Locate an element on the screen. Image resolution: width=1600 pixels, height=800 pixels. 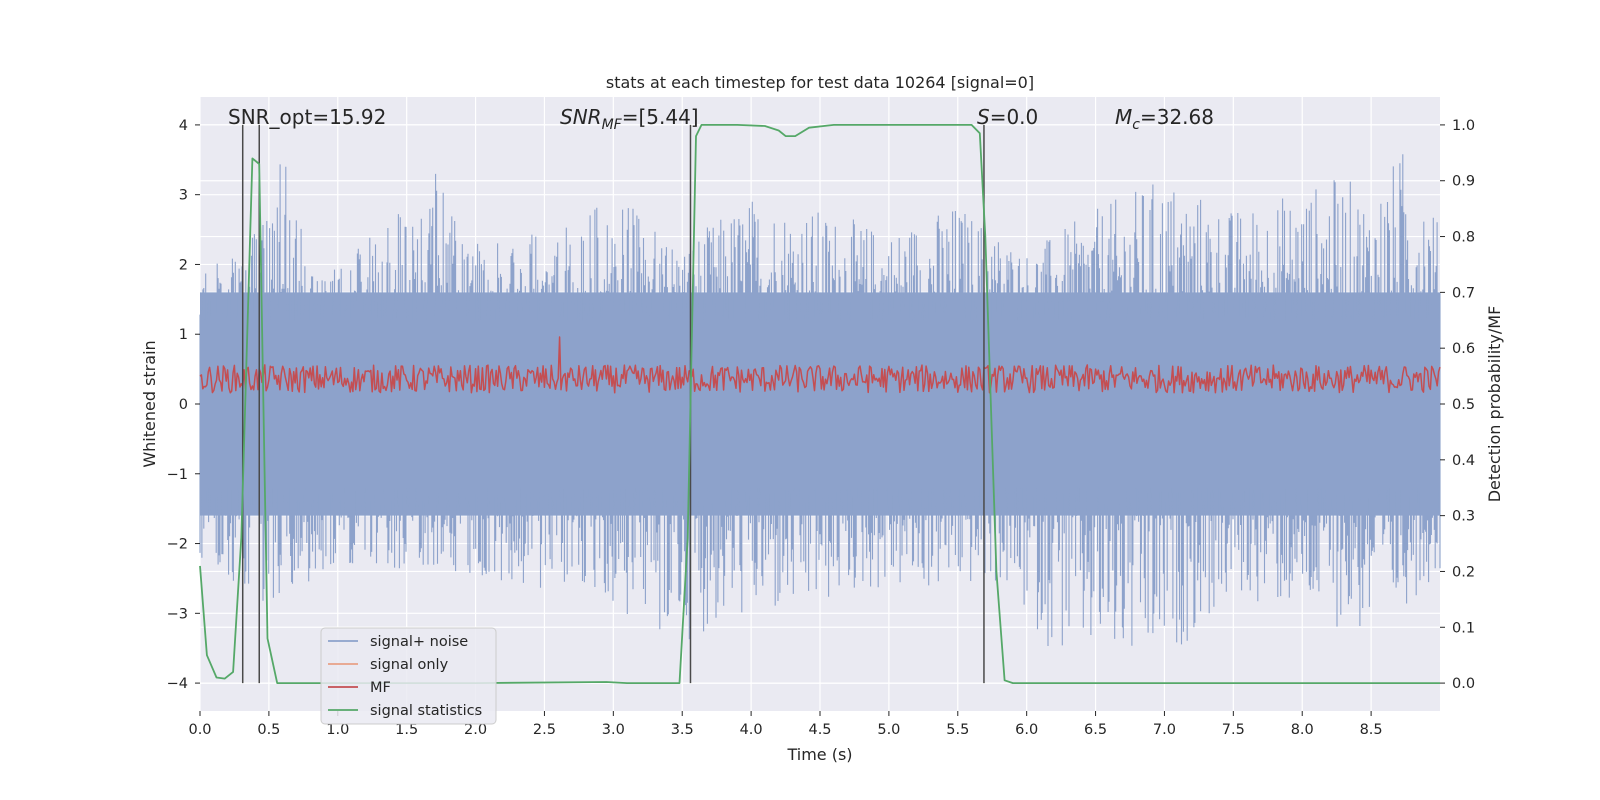
y-right-tick-label: 0.1 is located at coordinates (1463, 628).